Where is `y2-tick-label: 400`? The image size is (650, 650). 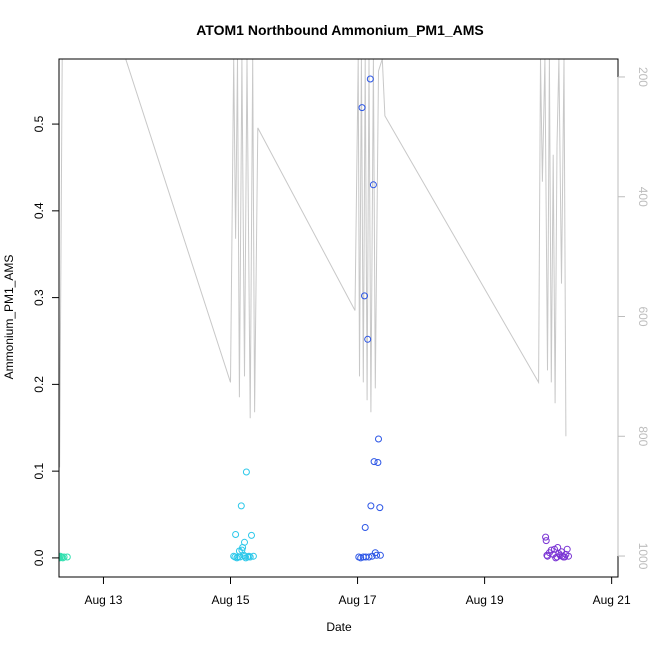 y2-tick-label: 400 is located at coordinates (643, 197).